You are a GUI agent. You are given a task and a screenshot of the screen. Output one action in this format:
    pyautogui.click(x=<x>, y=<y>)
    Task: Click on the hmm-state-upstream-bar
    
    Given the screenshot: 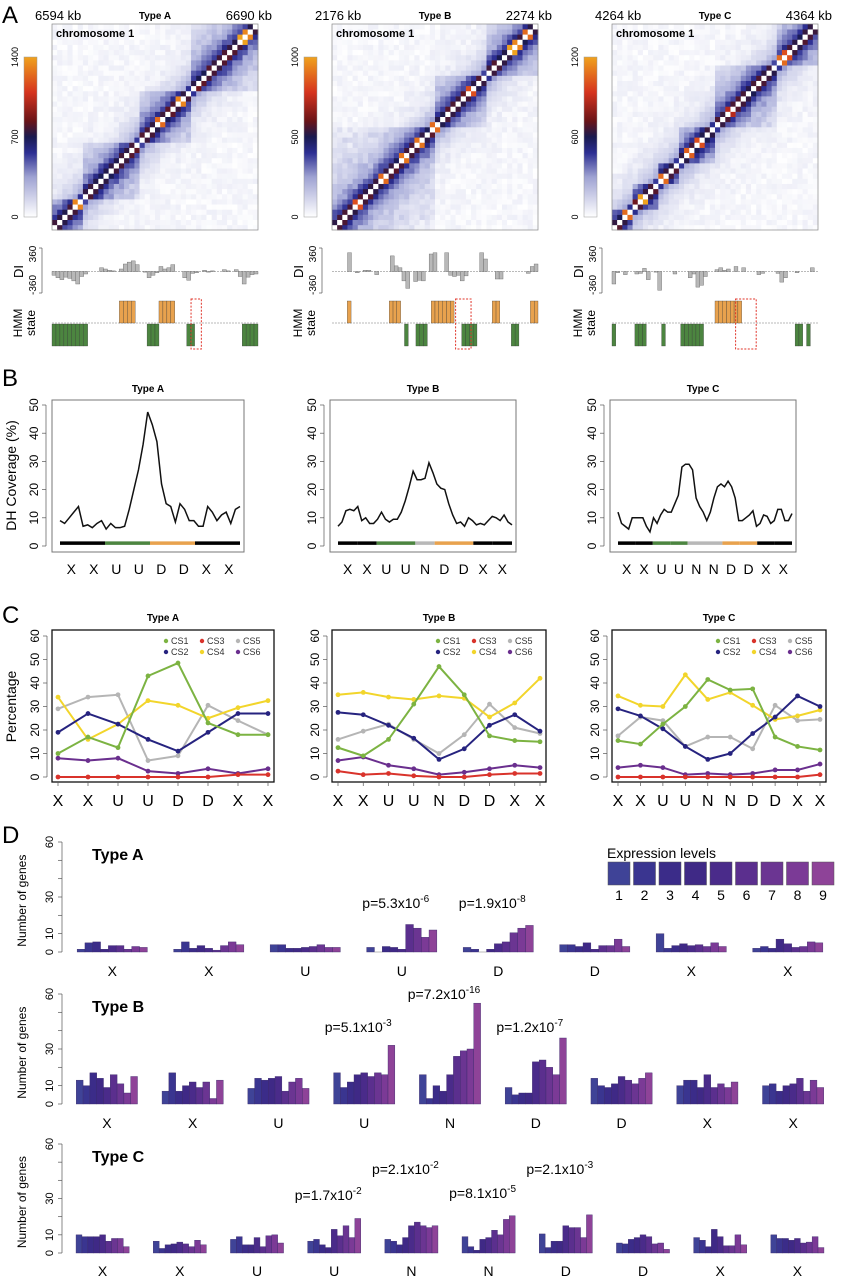 What is the action you would take?
    pyautogui.click(x=440, y=312)
    